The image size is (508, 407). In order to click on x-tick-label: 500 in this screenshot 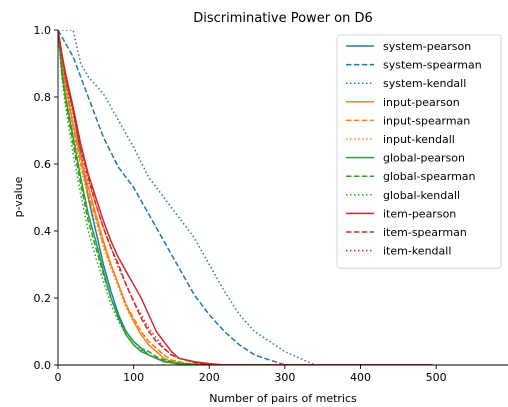, I will do `click(436, 377)`.